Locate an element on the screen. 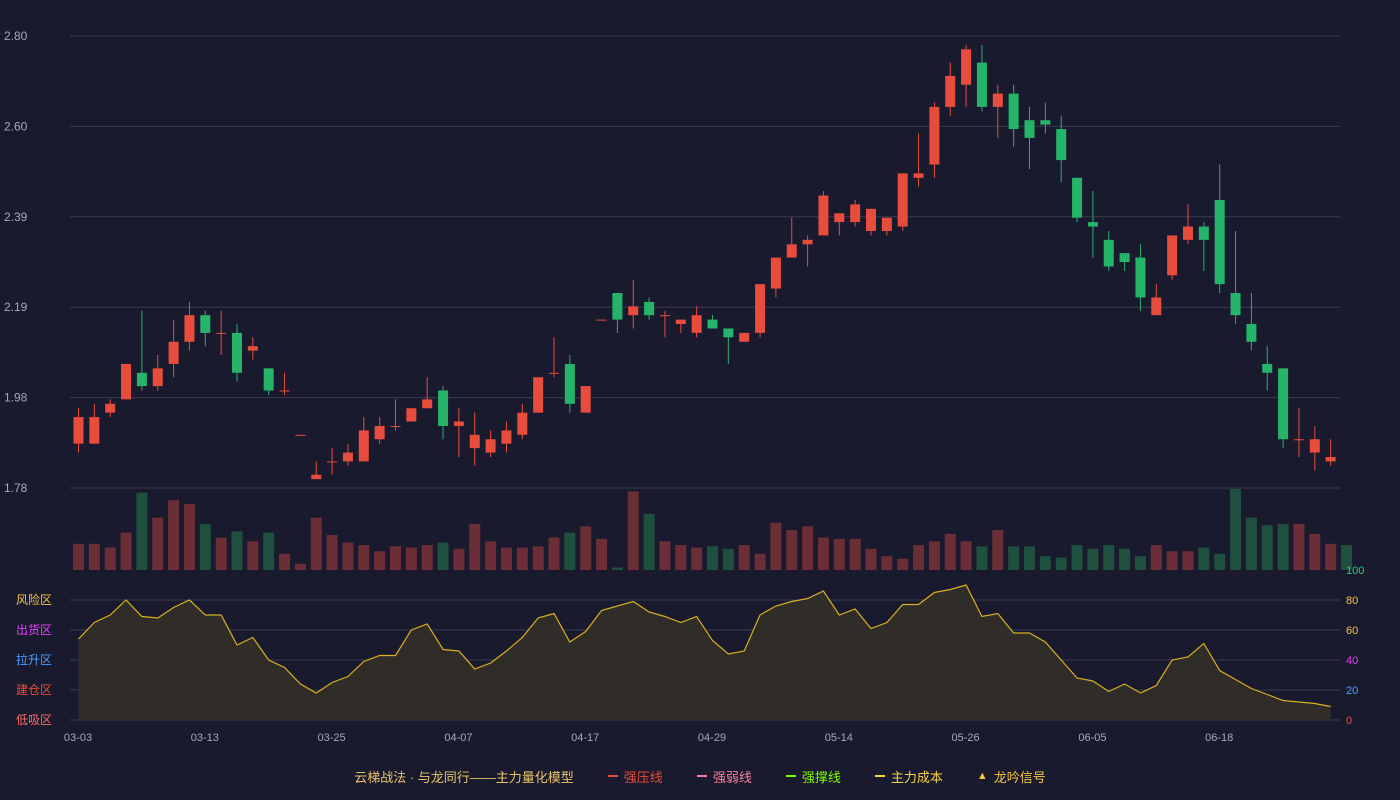  legend-title-text: 云梯战法 · 与龙同行——主力量化模型 is located at coordinates (464, 777).